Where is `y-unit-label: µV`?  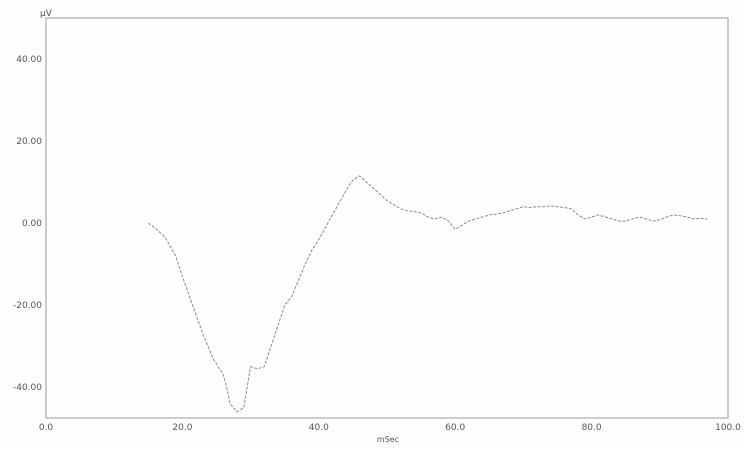 y-unit-label: µV is located at coordinates (46, 14).